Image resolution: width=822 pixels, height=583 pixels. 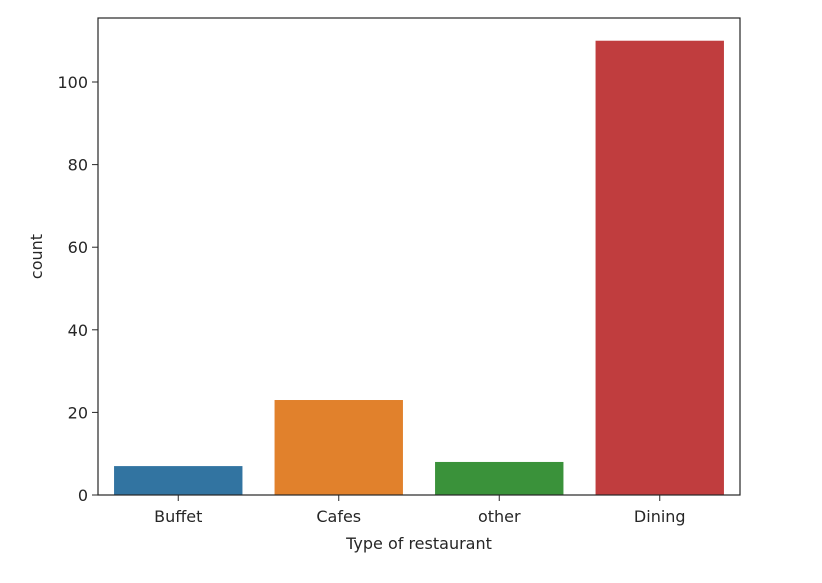 What do you see at coordinates (338, 516) in the screenshot?
I see `x-tick-label: Cafes` at bounding box center [338, 516].